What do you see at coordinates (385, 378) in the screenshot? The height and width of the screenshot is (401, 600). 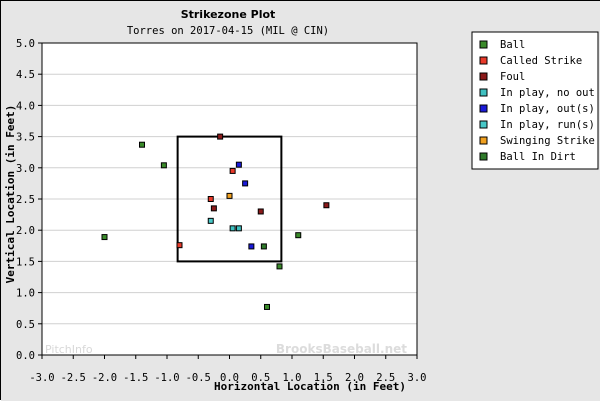 I see `x-tick-label: 2.5` at bounding box center [385, 378].